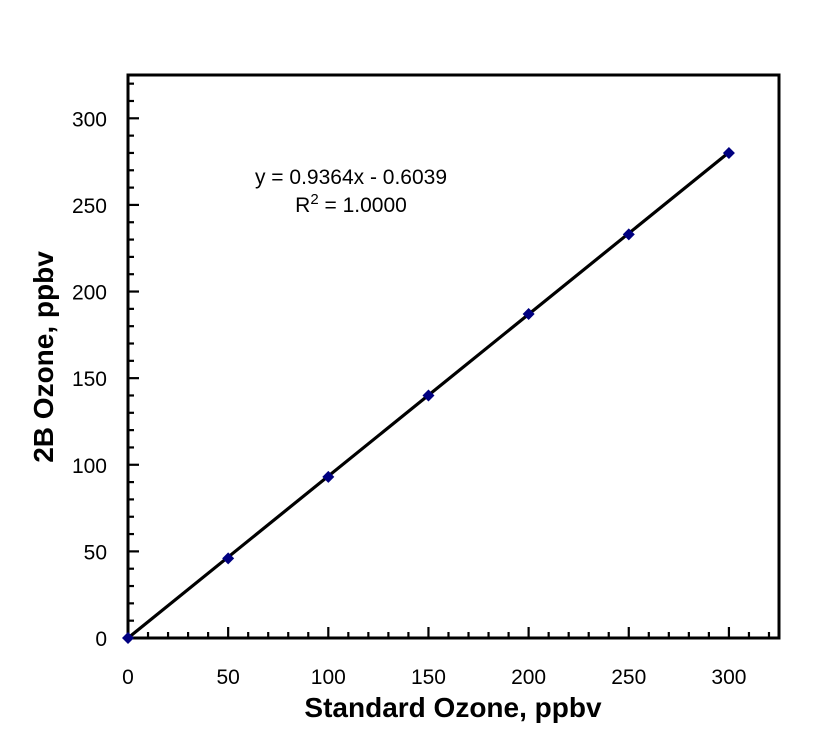  I want to click on y-axis-title: 2B Ozone, ppbv, so click(43, 357).